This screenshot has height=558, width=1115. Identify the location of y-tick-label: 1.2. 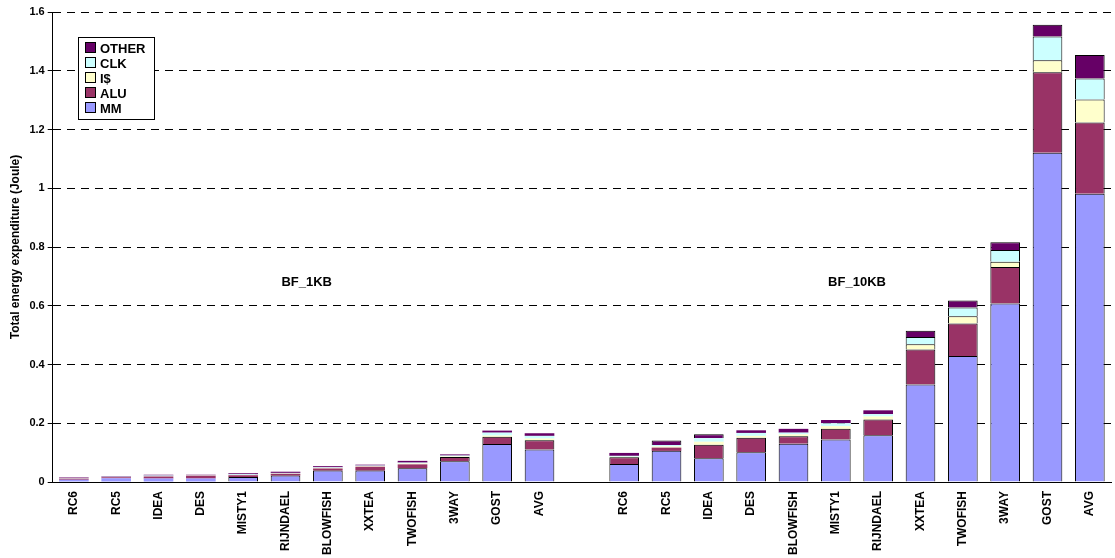
(37, 128).